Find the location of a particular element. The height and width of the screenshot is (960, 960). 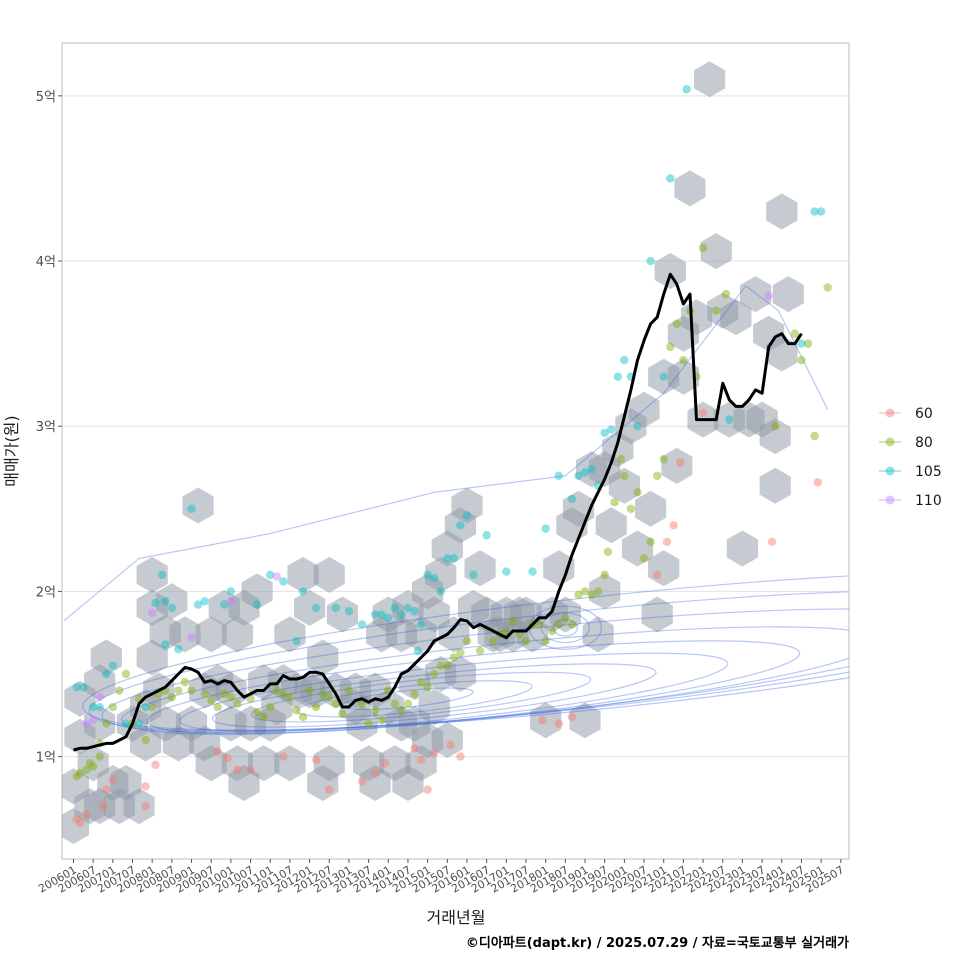

y-tick-label: 1억 is located at coordinates (46, 758).